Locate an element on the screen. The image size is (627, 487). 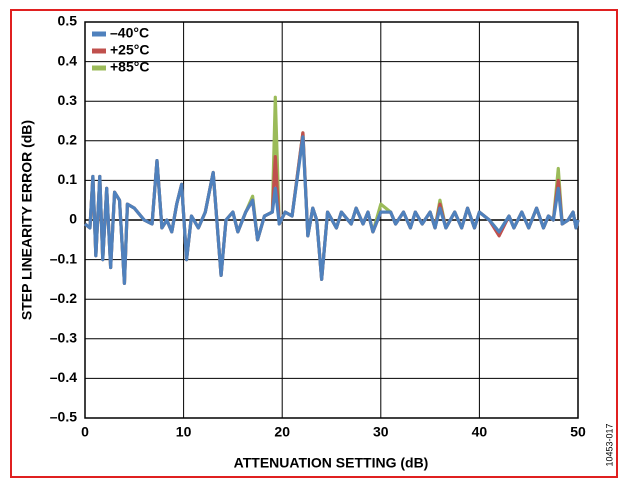
y-tick-label: –0.2 is located at coordinates (63, 298).